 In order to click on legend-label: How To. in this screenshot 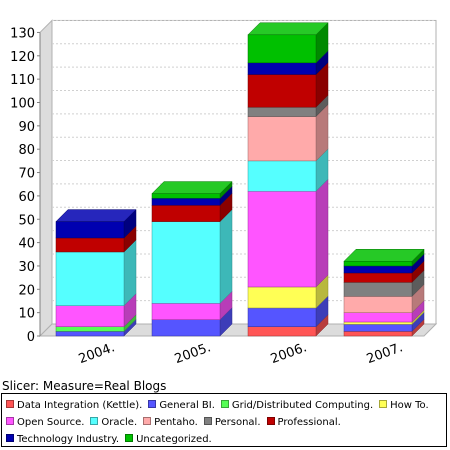, I will do `click(409, 405)`.